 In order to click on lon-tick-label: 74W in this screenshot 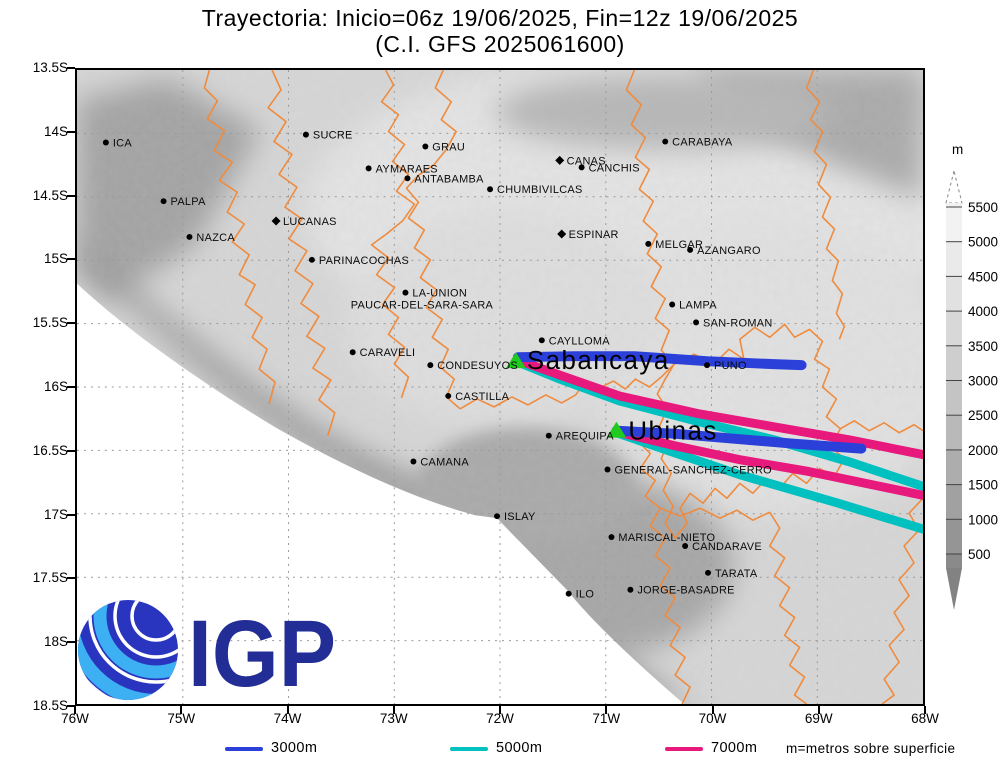, I will do `click(287, 718)`.